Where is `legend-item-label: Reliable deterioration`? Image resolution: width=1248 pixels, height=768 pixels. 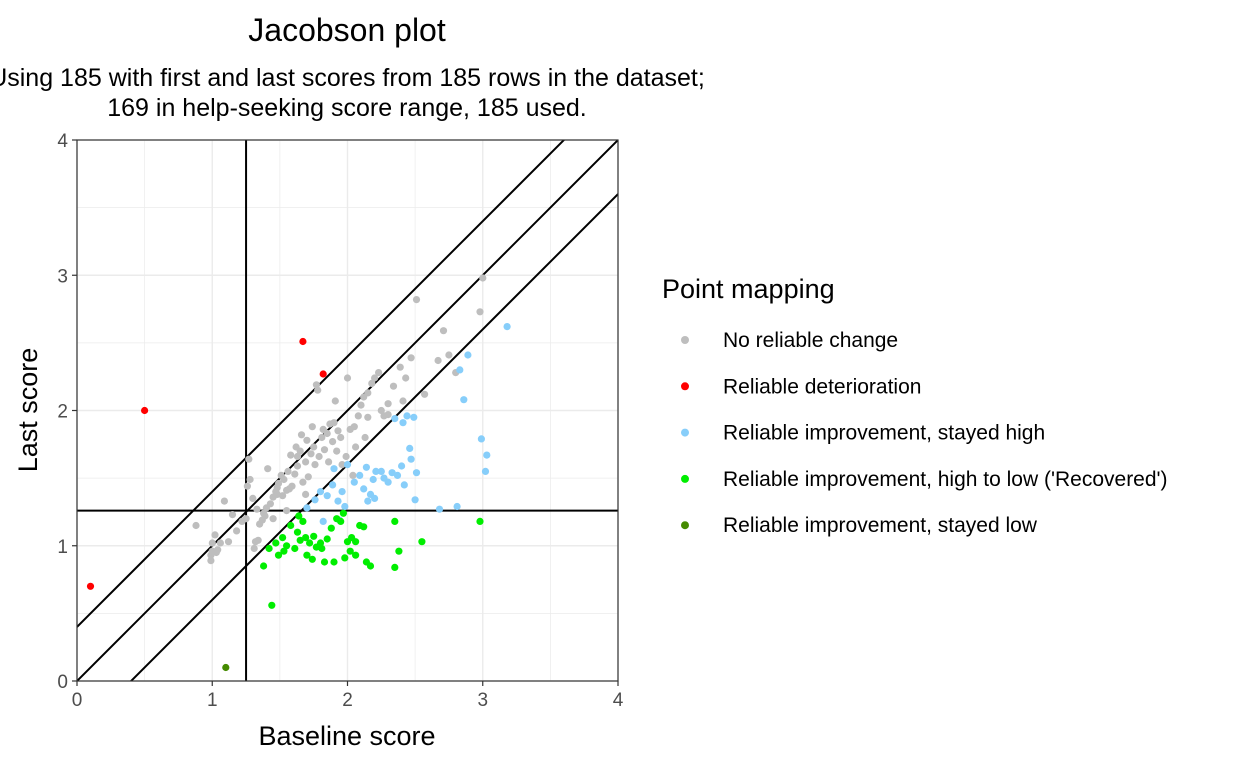
legend-item-label: Reliable deterioration is located at coordinates (822, 386).